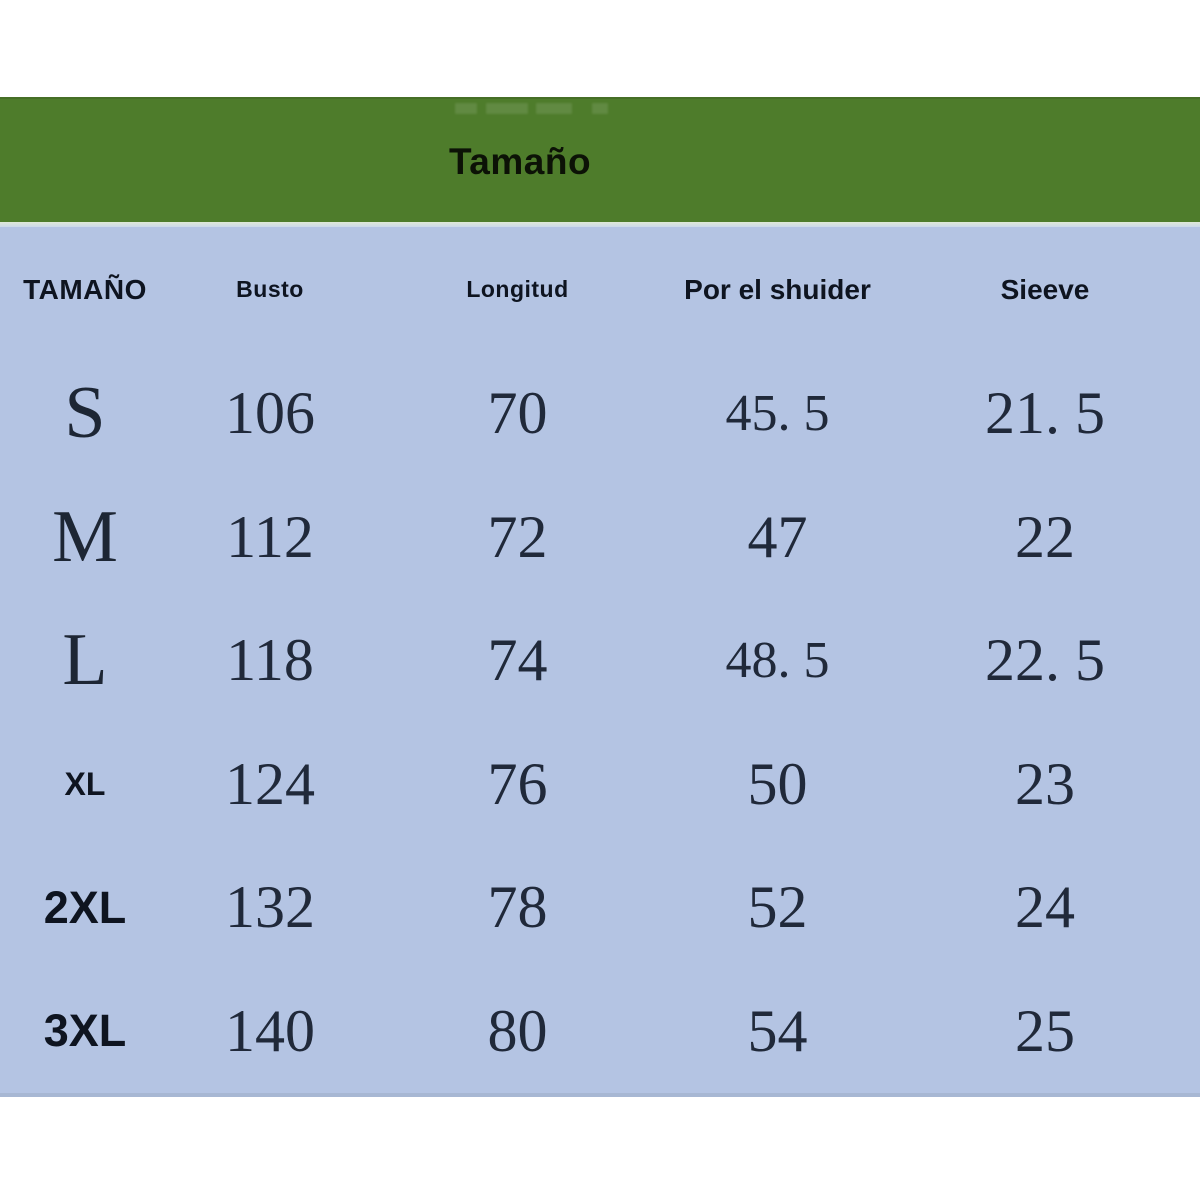  Describe the element at coordinates (777, 661) in the screenshot. I see `table-cell: 48. 5` at that location.